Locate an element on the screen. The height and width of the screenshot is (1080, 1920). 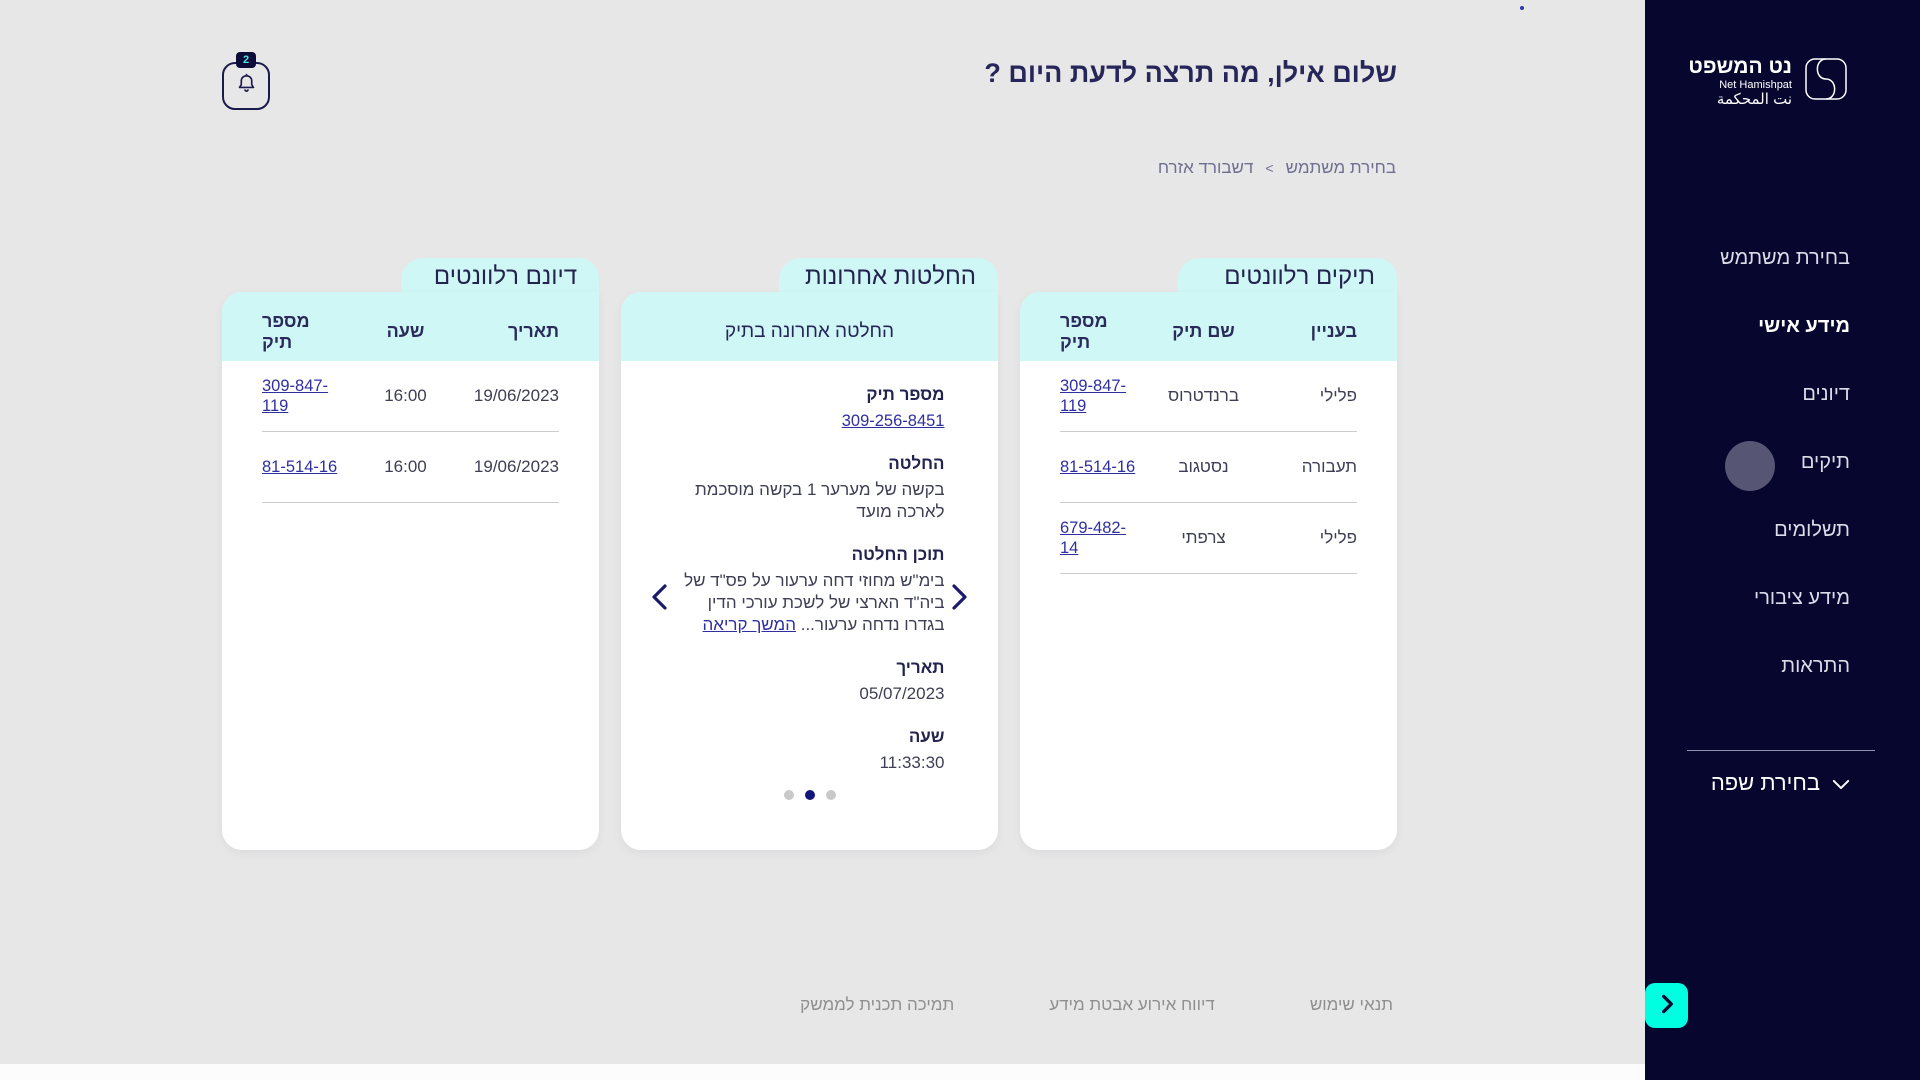
sidebar-item-personal-info: מידע אישי is located at coordinates (1804, 326).